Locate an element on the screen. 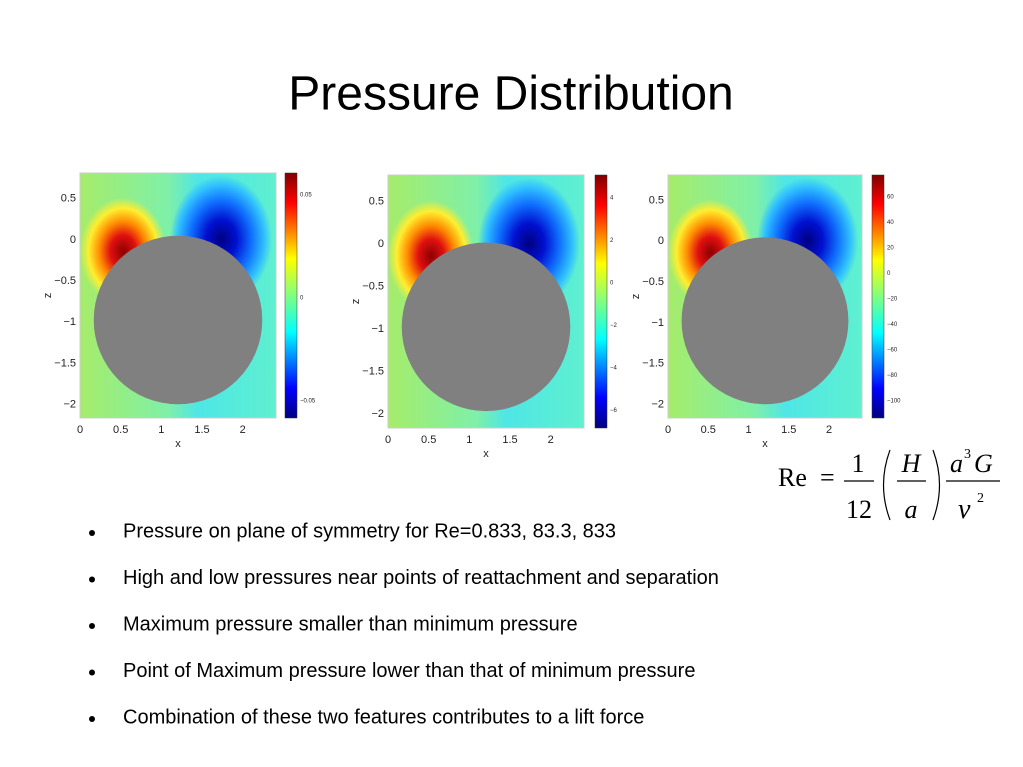  title: Pressure Distribution is located at coordinates (511, 94).